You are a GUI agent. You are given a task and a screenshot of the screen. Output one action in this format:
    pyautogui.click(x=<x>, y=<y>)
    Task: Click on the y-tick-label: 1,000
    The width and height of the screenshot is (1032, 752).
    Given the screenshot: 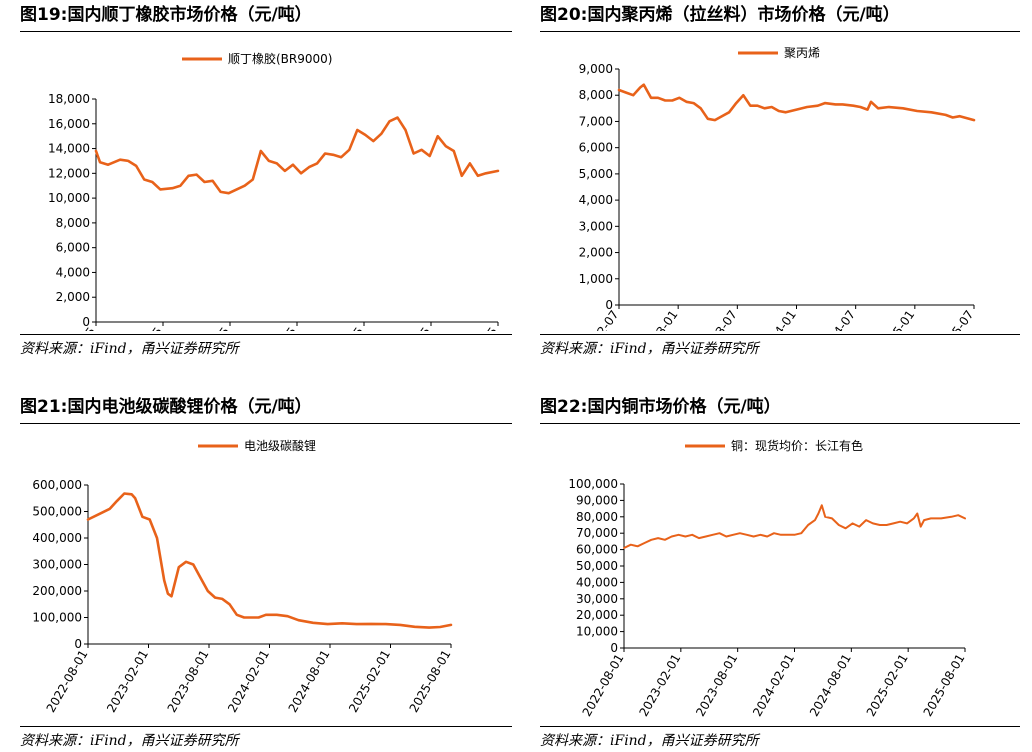 What is the action you would take?
    pyautogui.click(x=596, y=279)
    